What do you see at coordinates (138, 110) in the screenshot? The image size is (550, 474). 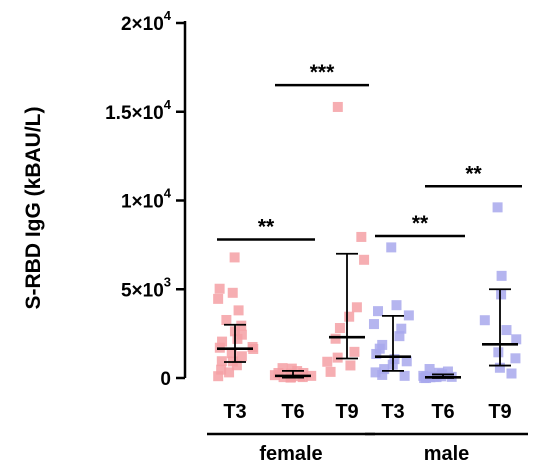 I see `y-tick-label: 1.5×10⁴` at bounding box center [138, 110].